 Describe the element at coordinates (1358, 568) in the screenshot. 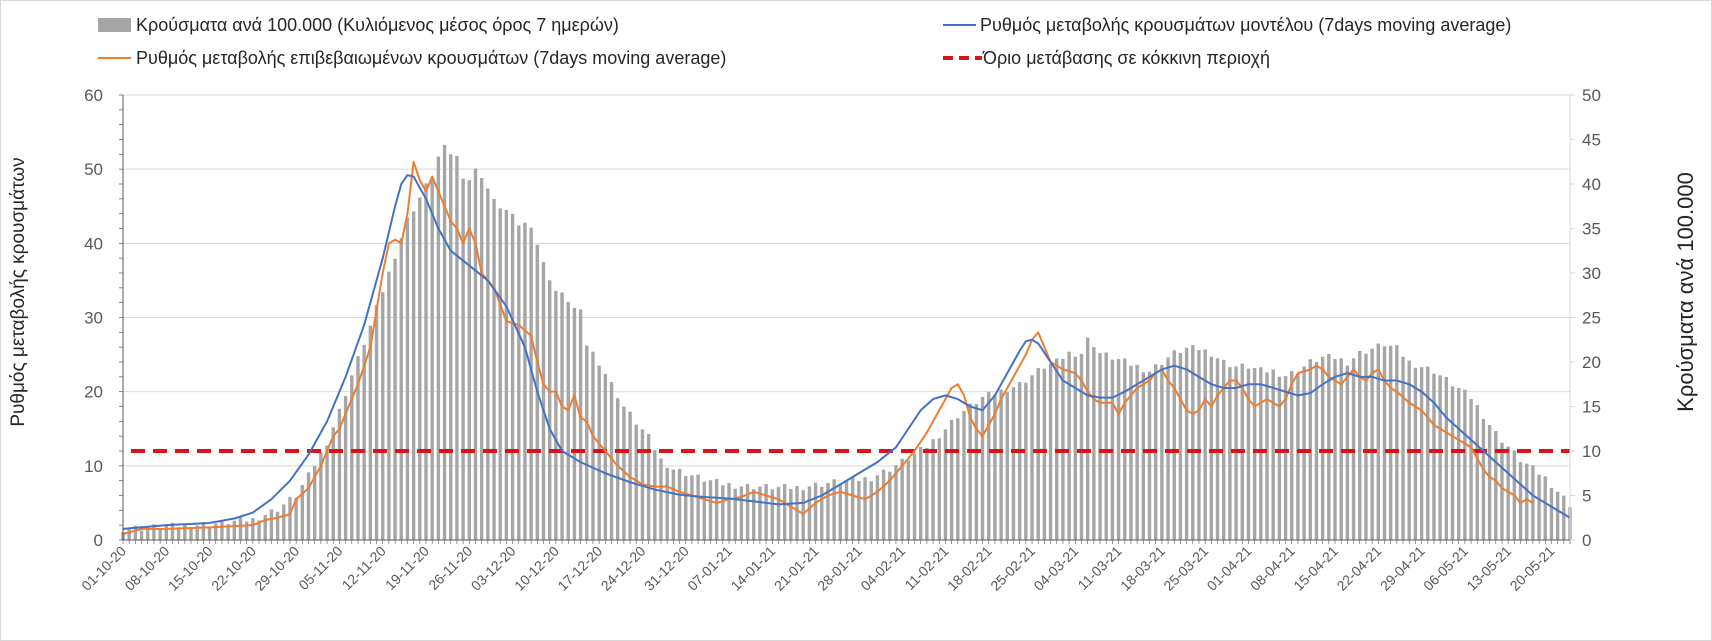

I see `x-tick-label: 22-04-21` at that location.